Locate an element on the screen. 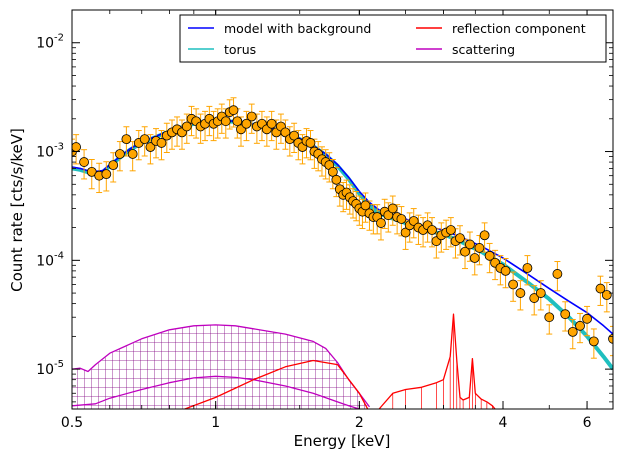 The width and height of the screenshot is (624, 459). legend-label-scattering: scattering is located at coordinates (483, 49).